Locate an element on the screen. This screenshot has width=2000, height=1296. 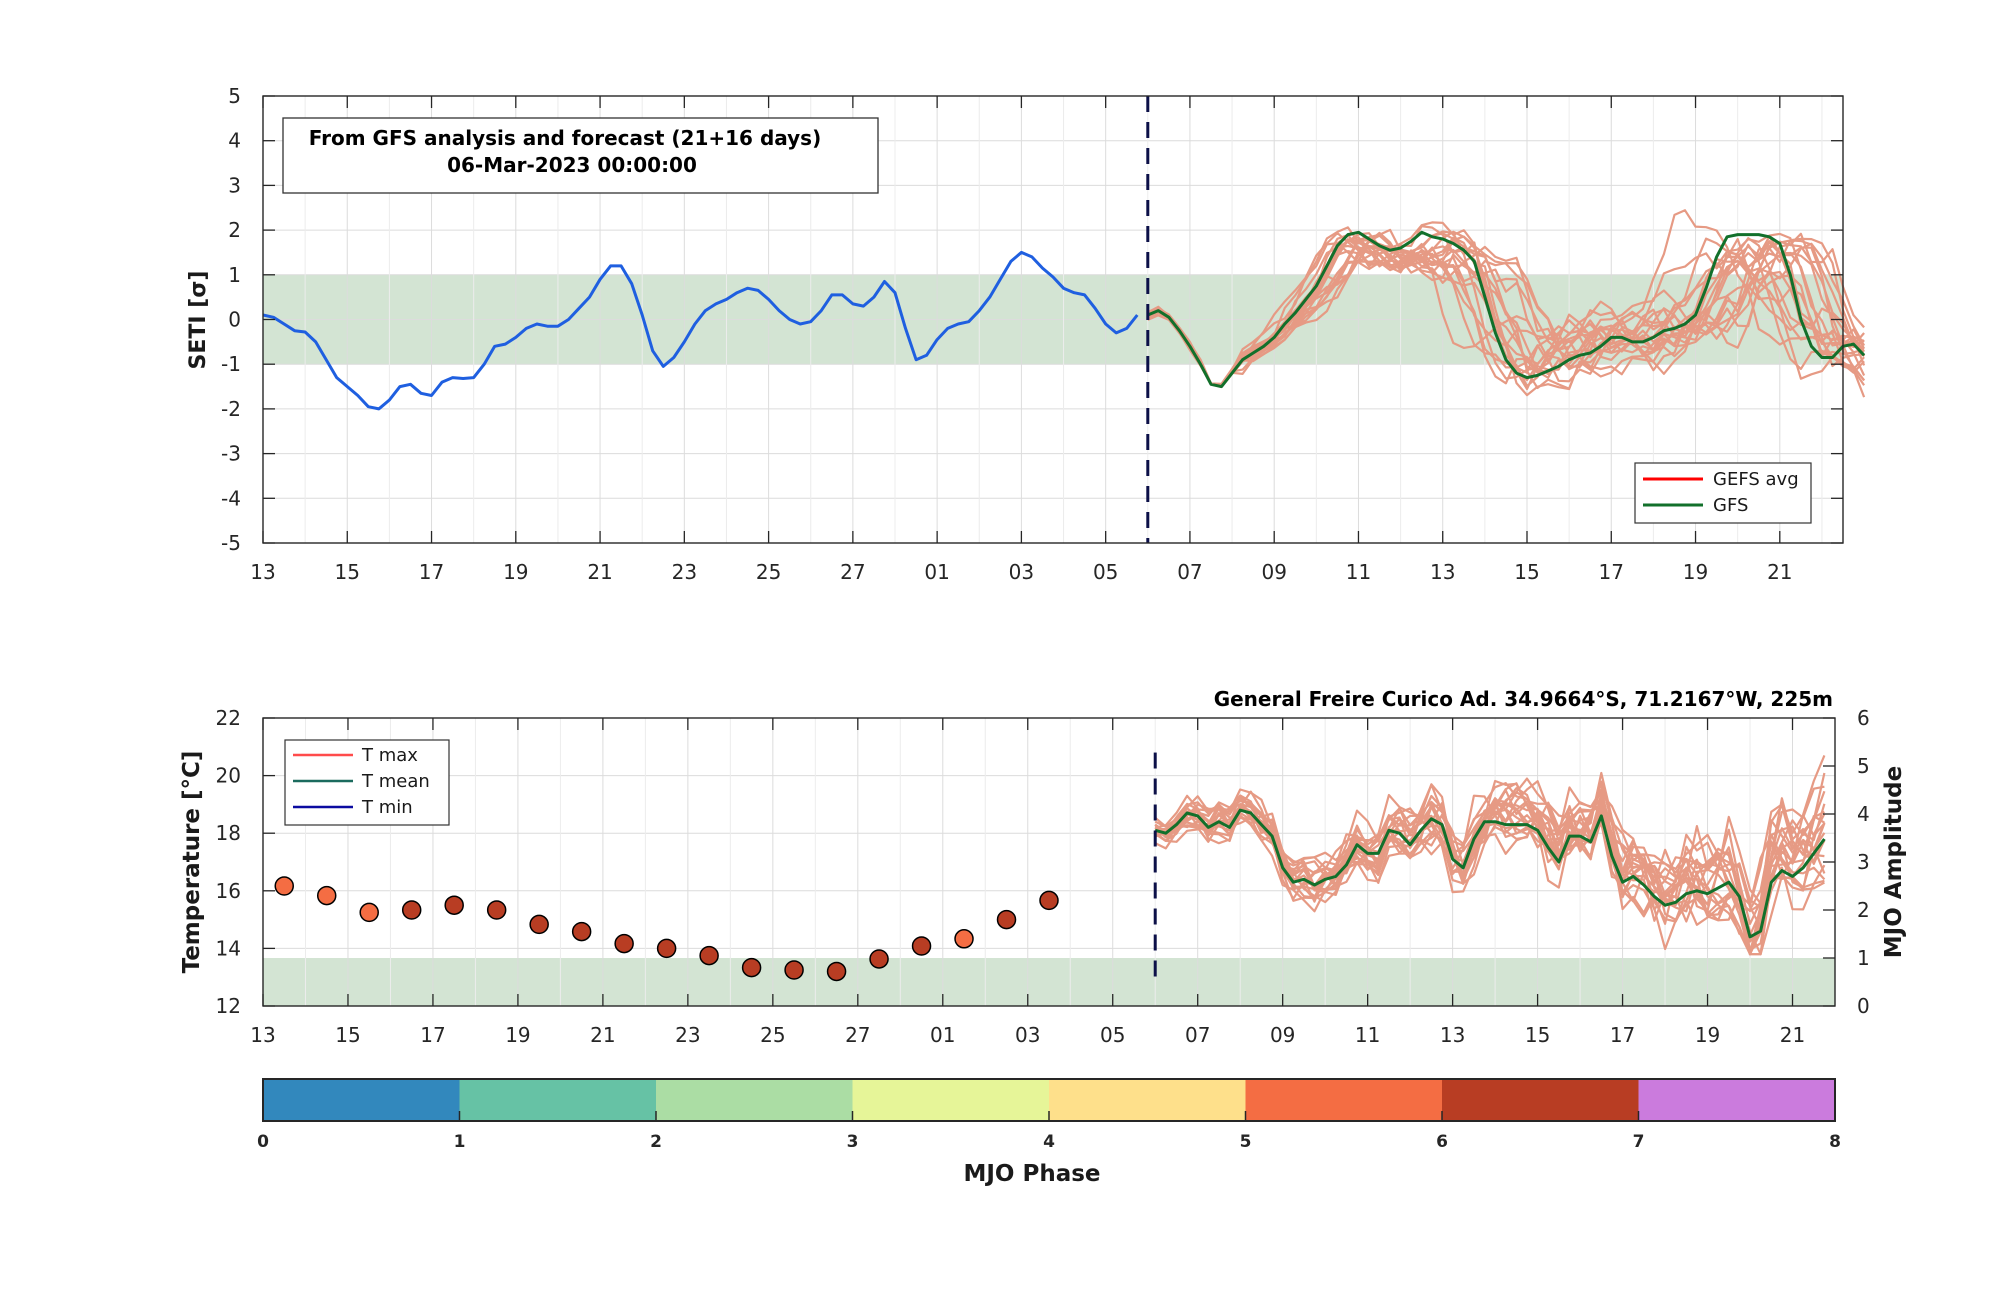
analysis-line is located at coordinates (700, 330).